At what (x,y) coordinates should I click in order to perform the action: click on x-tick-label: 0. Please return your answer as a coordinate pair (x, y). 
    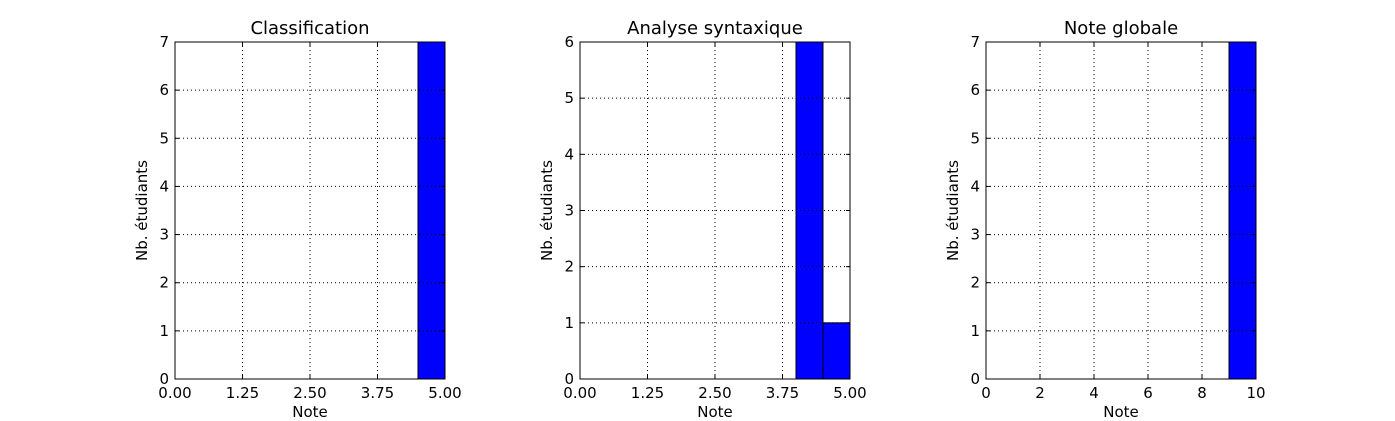
    Looking at the image, I should click on (986, 393).